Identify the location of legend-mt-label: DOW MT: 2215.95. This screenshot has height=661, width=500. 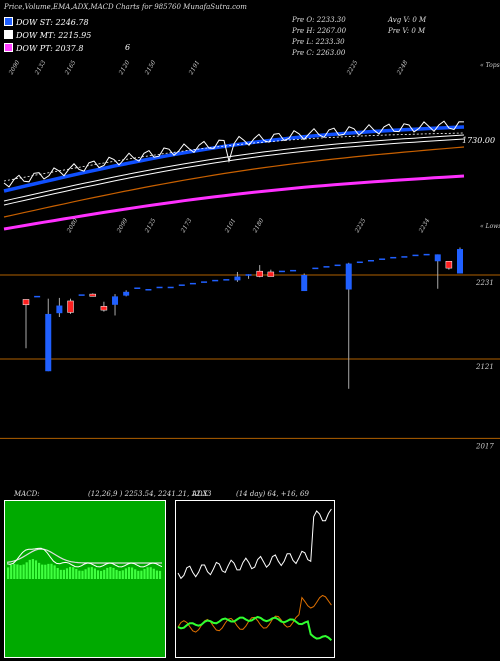
(54, 35).